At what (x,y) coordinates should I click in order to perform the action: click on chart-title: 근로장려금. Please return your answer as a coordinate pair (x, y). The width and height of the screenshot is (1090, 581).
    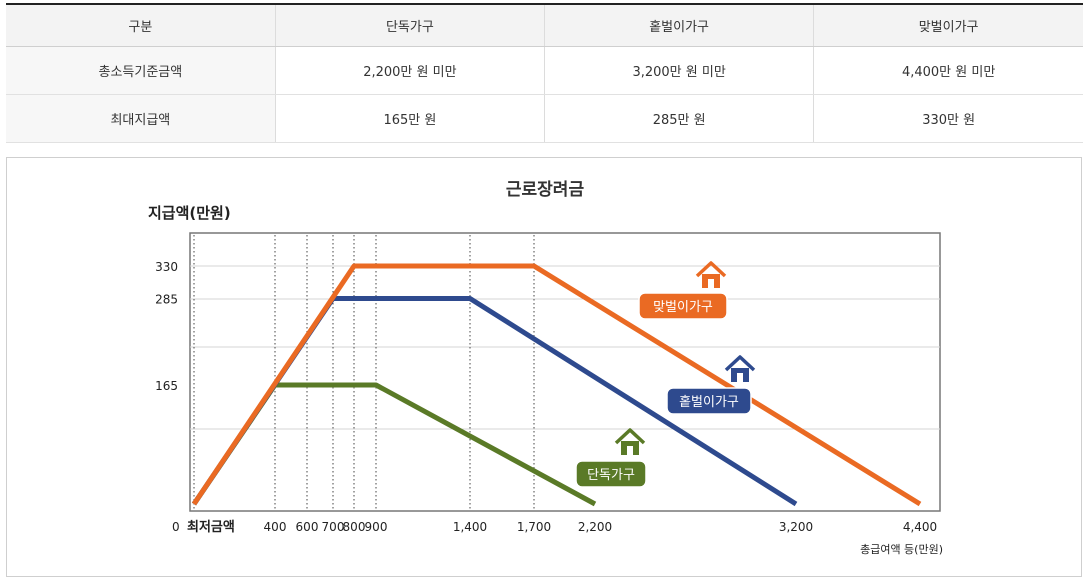
    Looking at the image, I should click on (545, 190).